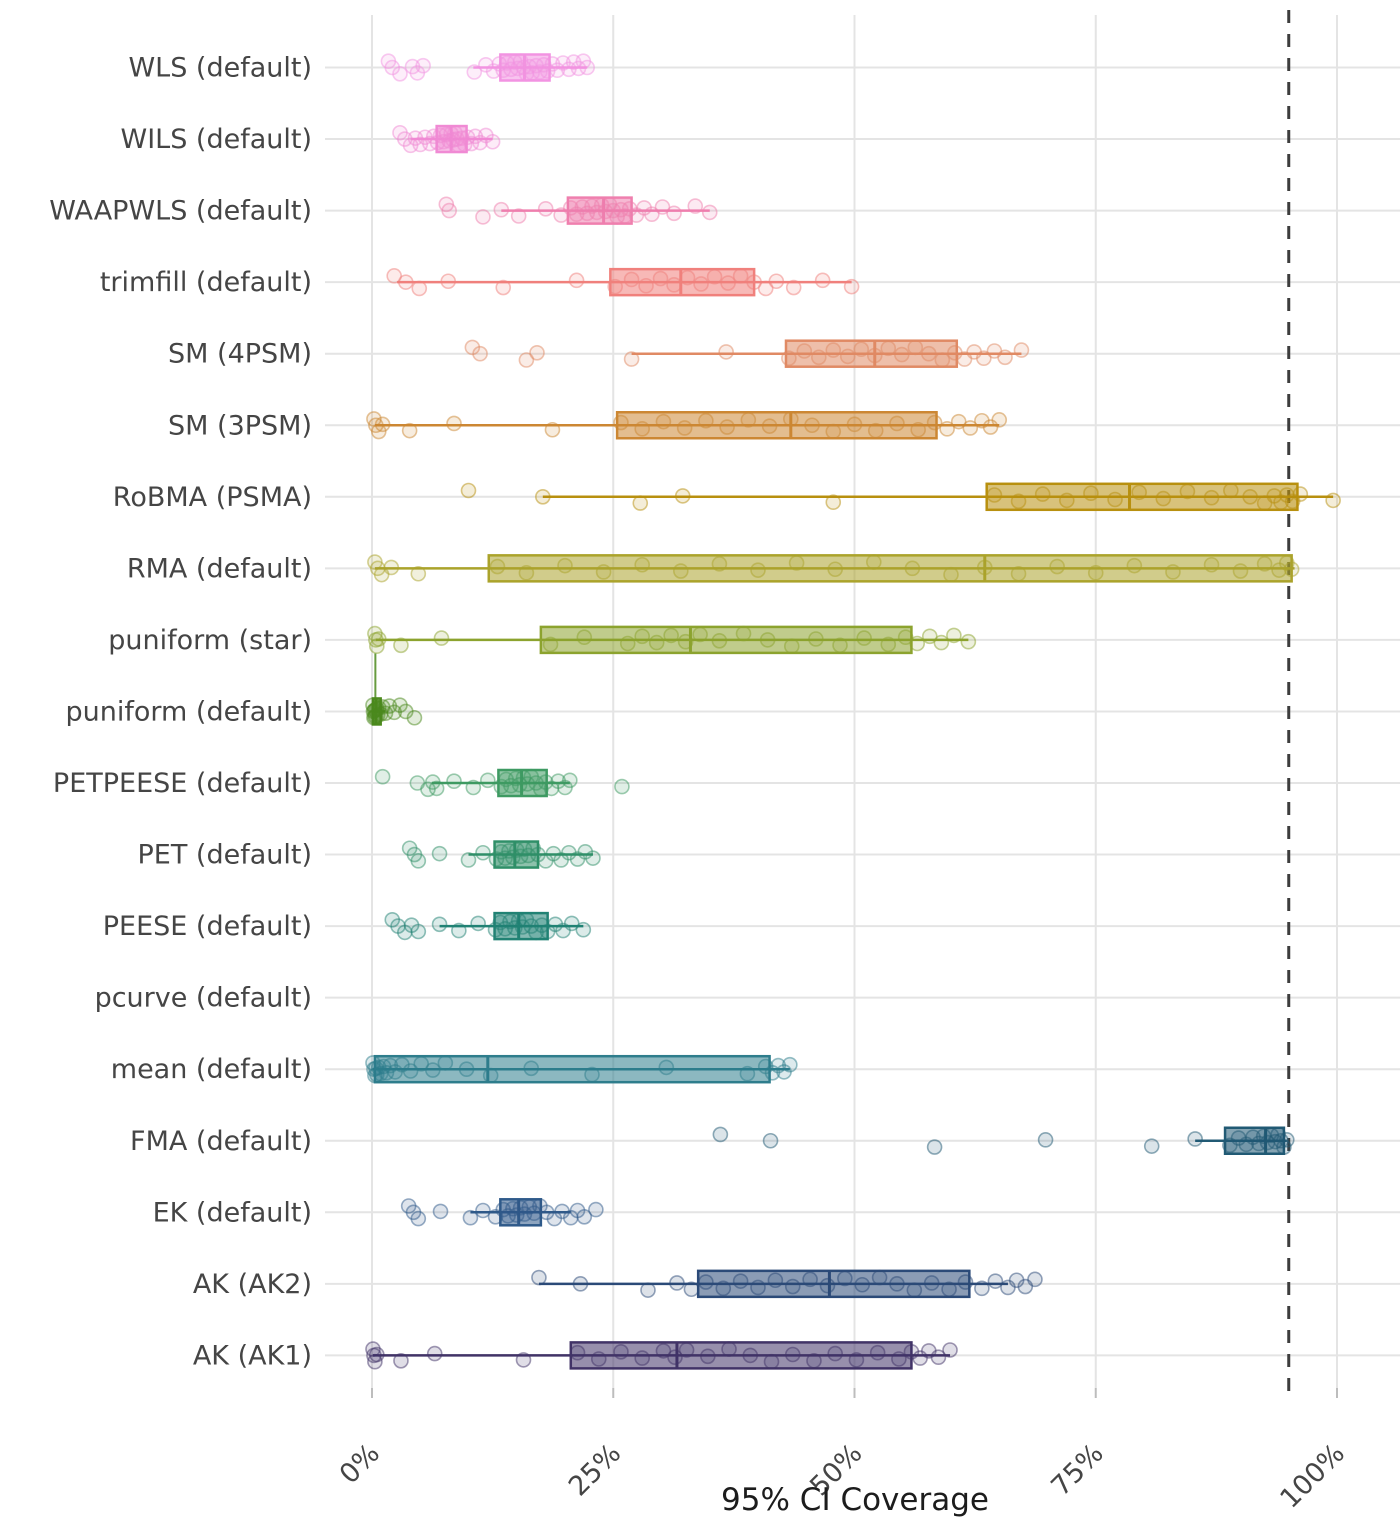  Describe the element at coordinates (221, 1141) in the screenshot. I see `y-axis-label: FMA (default)` at that location.